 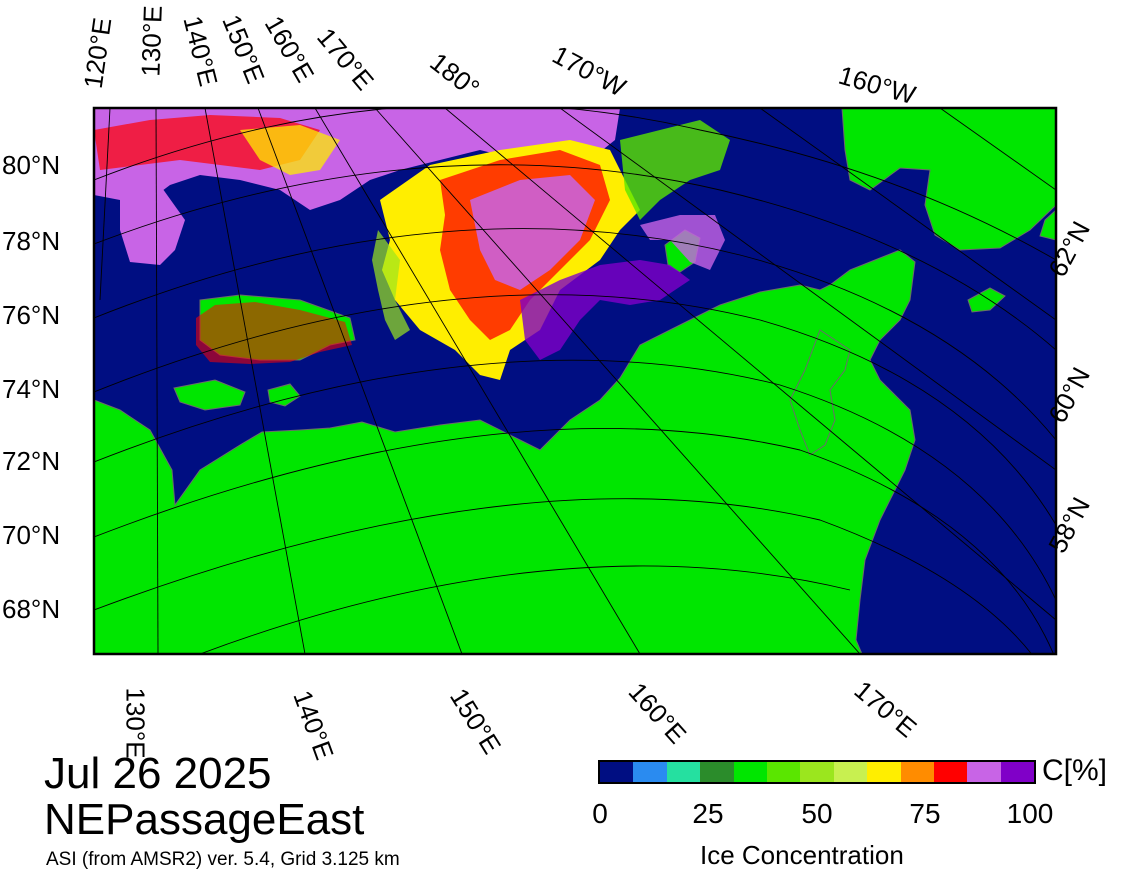 I want to click on colorbar-tick-100: 100, so click(x=1030, y=813).